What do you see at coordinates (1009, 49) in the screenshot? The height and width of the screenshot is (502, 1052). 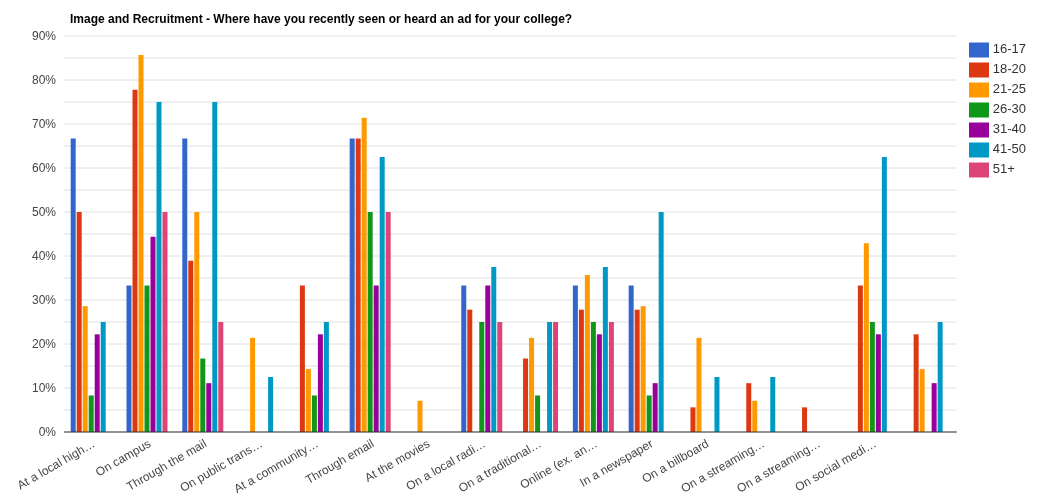 I see `legend-label: 16-17` at bounding box center [1009, 49].